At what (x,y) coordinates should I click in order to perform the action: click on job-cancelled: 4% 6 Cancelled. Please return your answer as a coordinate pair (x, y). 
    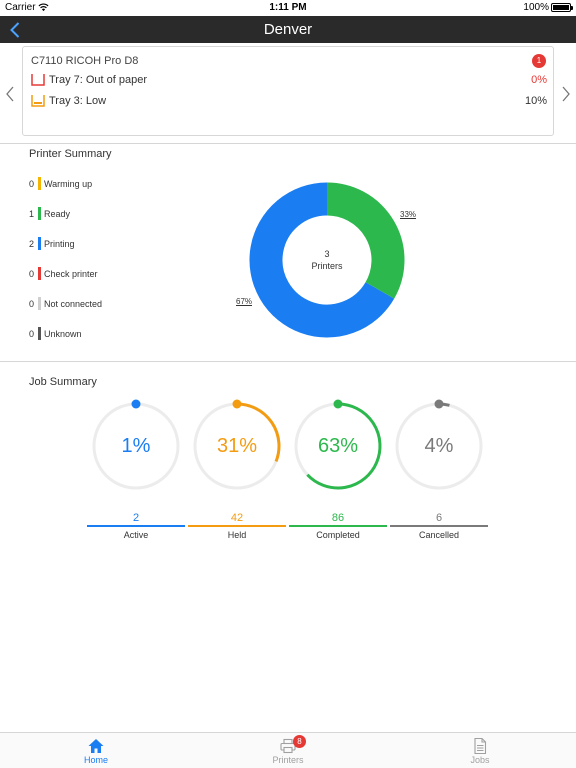
    Looking at the image, I should click on (439, 471).